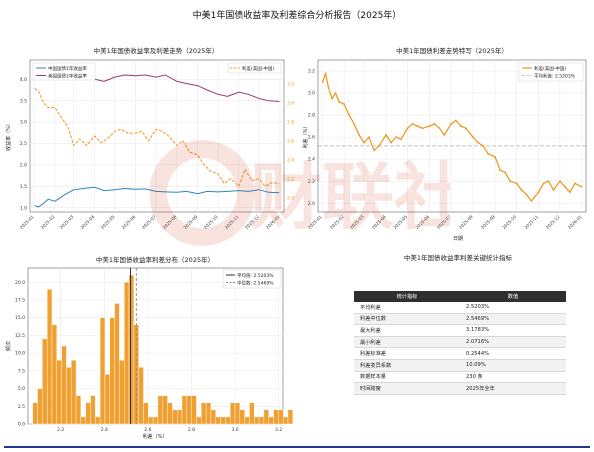 This screenshot has width=594, height=452. I want to click on table-row: 数据样本量 230 条, so click(460, 377).